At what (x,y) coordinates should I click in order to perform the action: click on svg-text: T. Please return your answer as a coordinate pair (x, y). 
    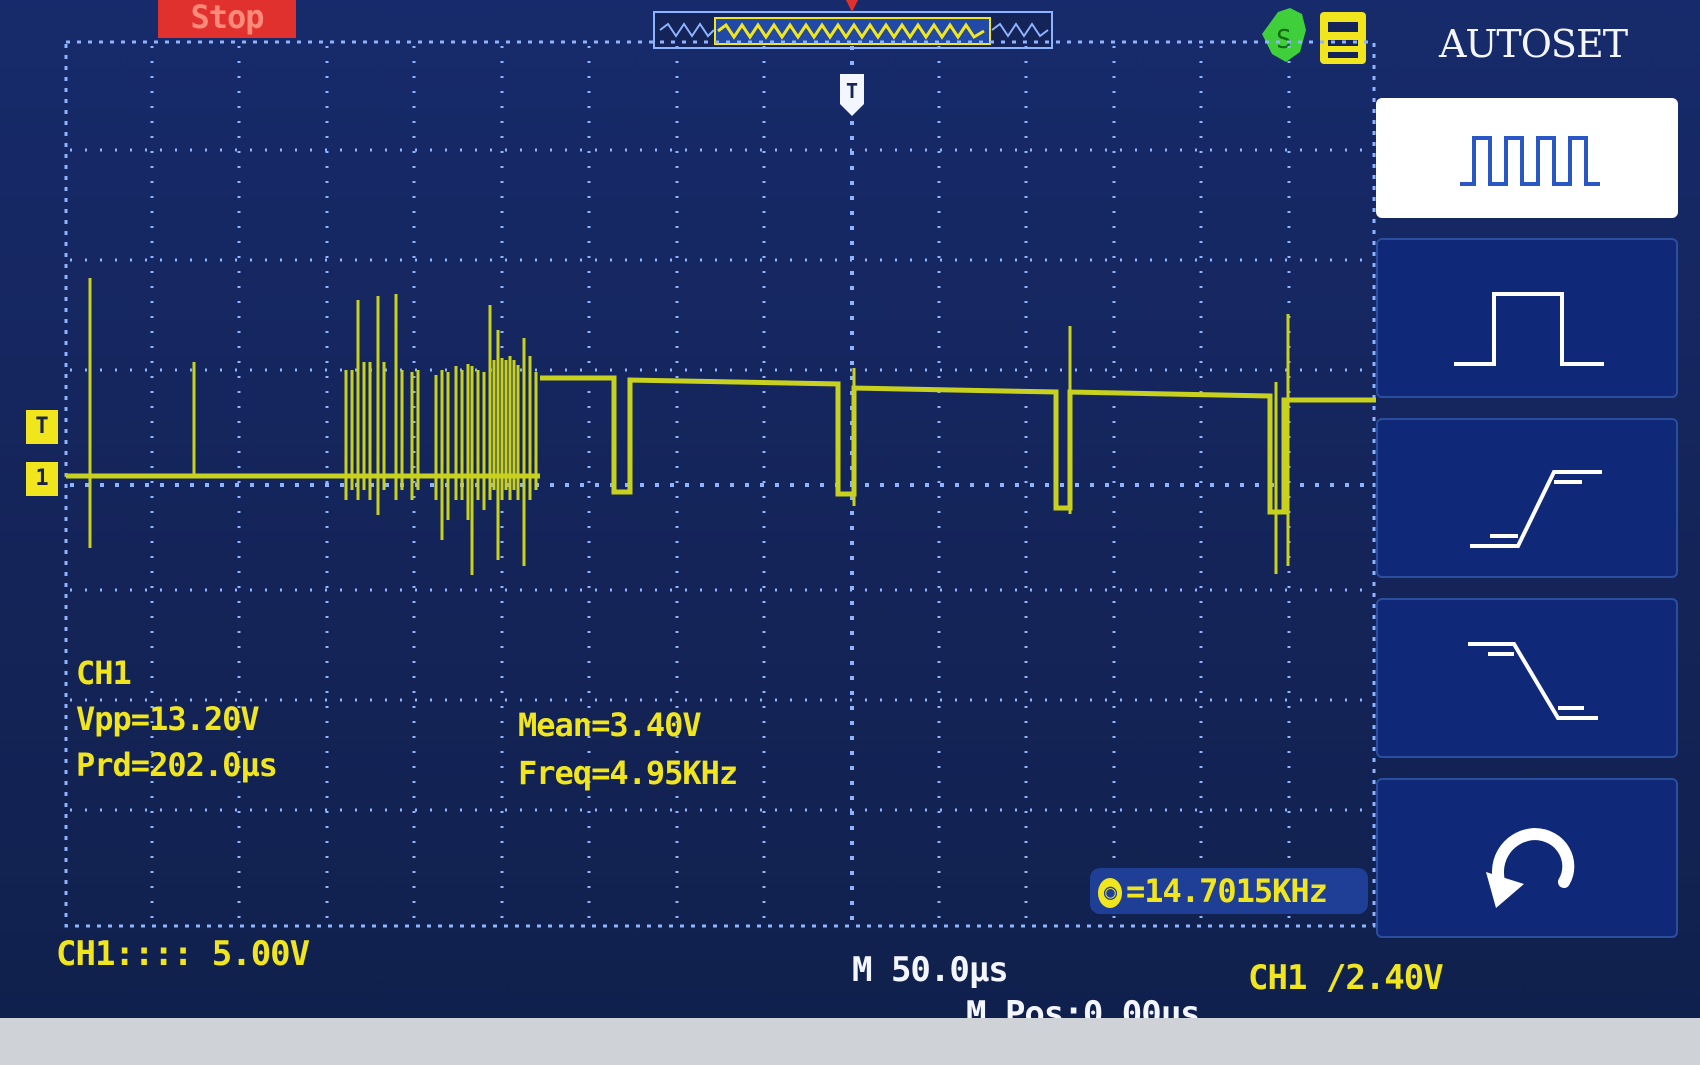
    Looking at the image, I should click on (852, 91).